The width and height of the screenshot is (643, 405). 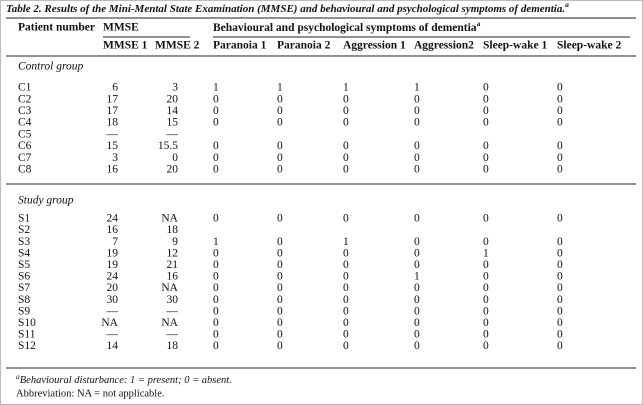 What do you see at coordinates (25, 111) in the screenshot?
I see `cell: C3` at bounding box center [25, 111].